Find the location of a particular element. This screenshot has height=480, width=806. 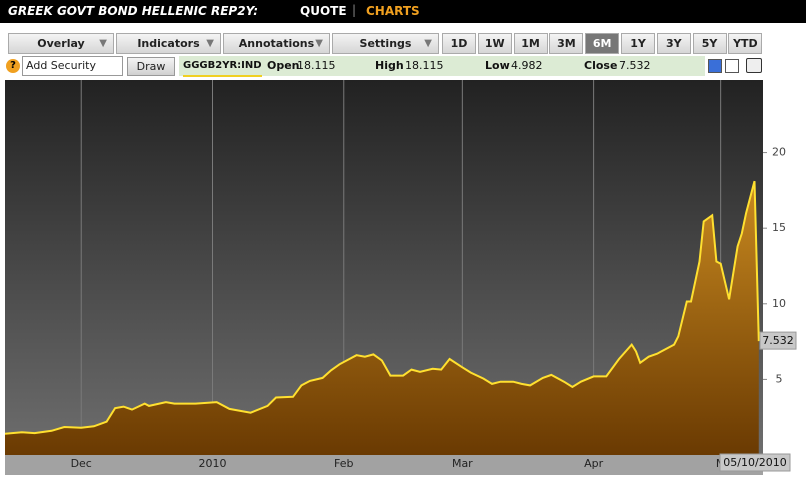

tab: CHARTS is located at coordinates (393, 11).